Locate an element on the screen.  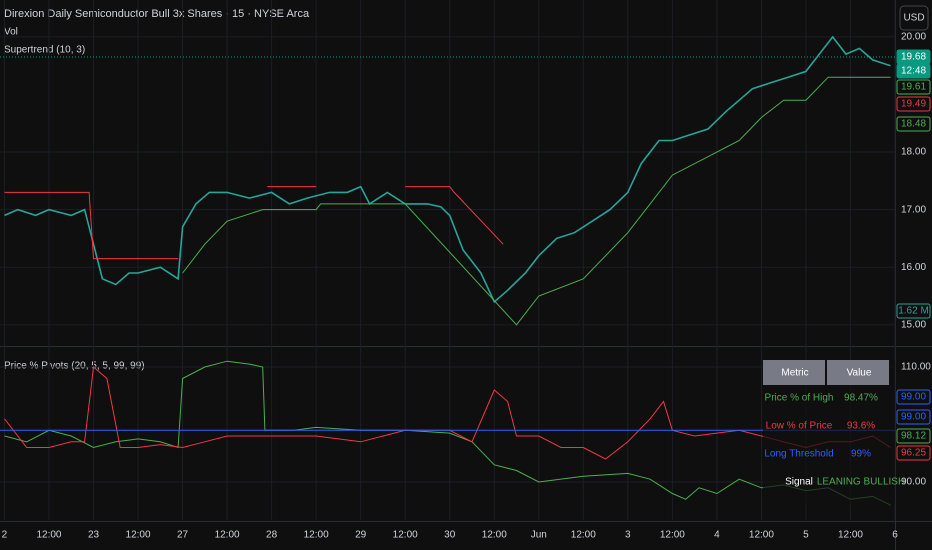
x-tick-label: 27 is located at coordinates (183, 535).